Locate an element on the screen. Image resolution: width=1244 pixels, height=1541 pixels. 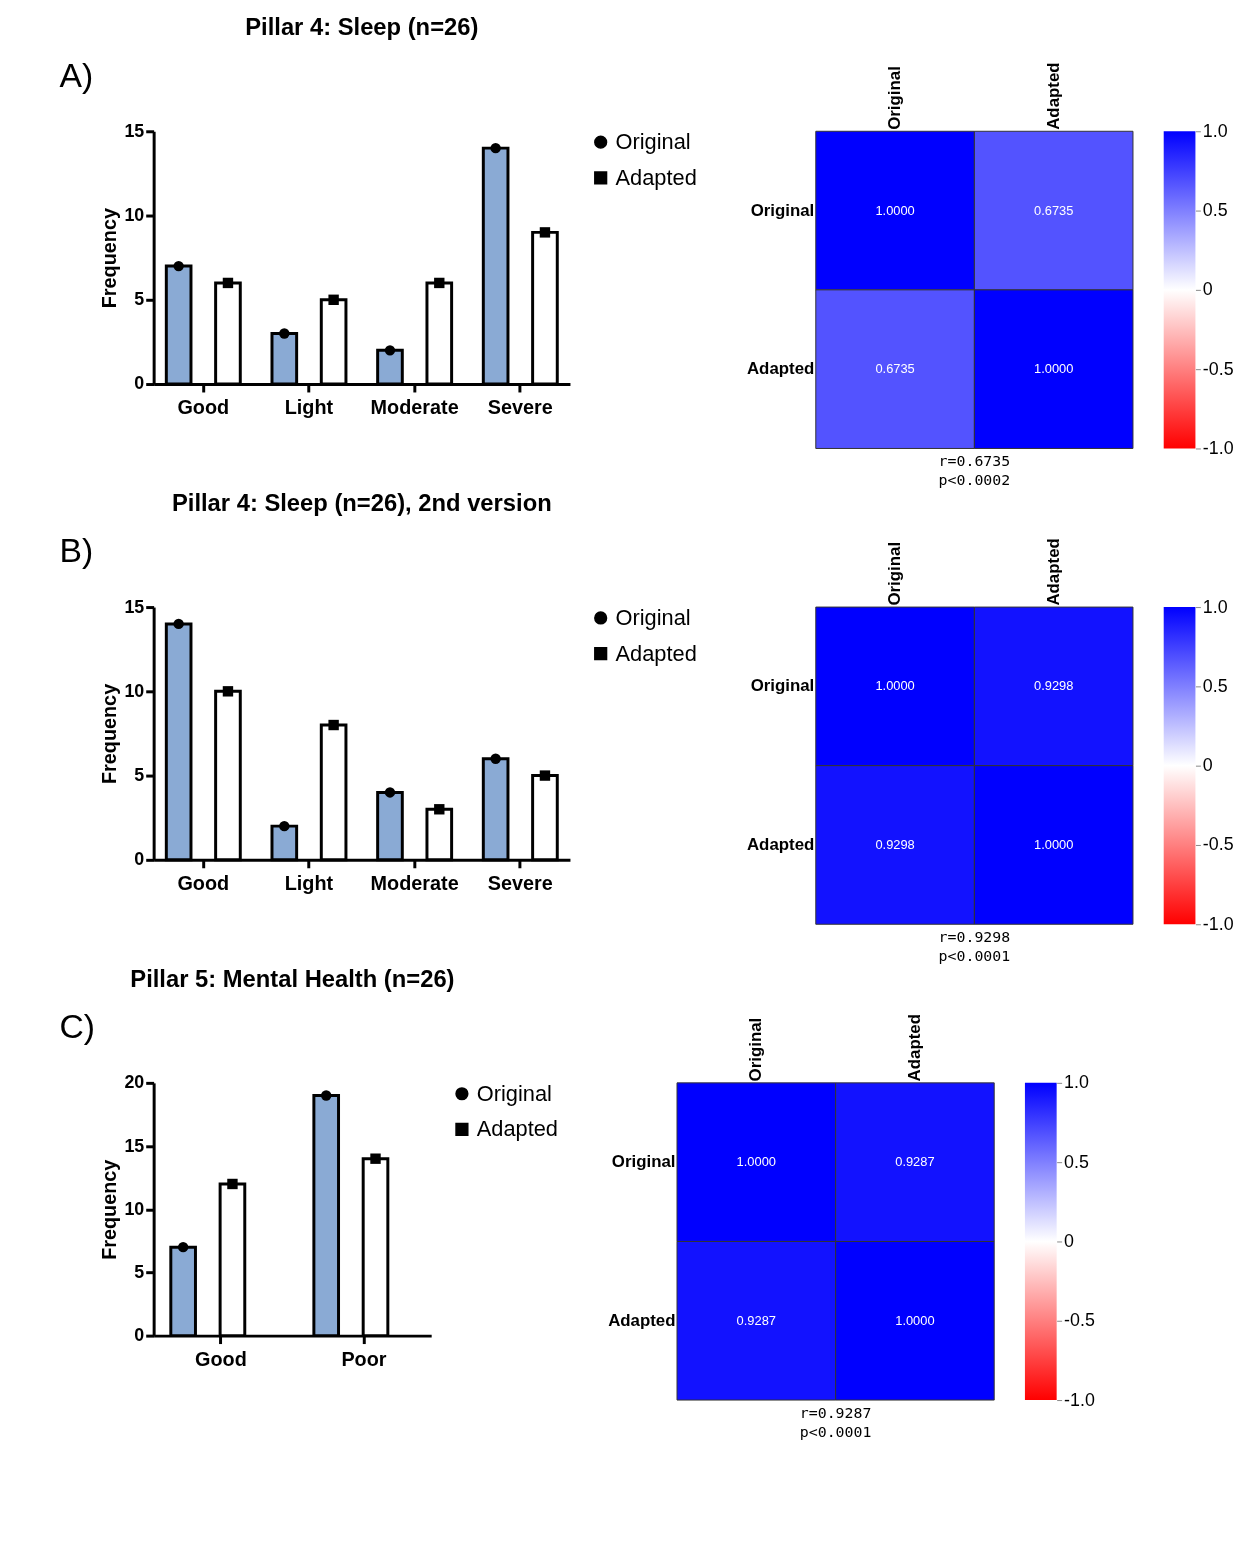
text: p<0.0002 is located at coordinates (974, 480).